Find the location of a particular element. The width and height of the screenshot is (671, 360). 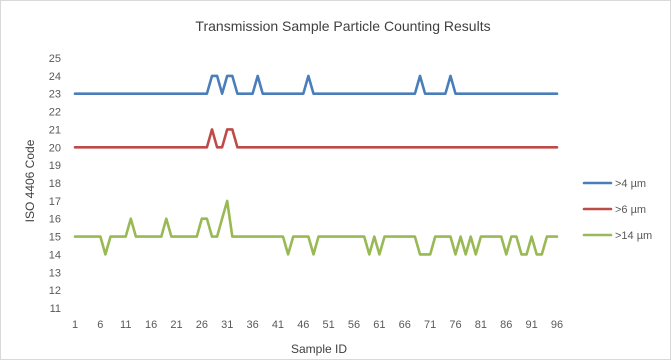

legend: >4 µm >6 µm >14 µm is located at coordinates (617, 210).